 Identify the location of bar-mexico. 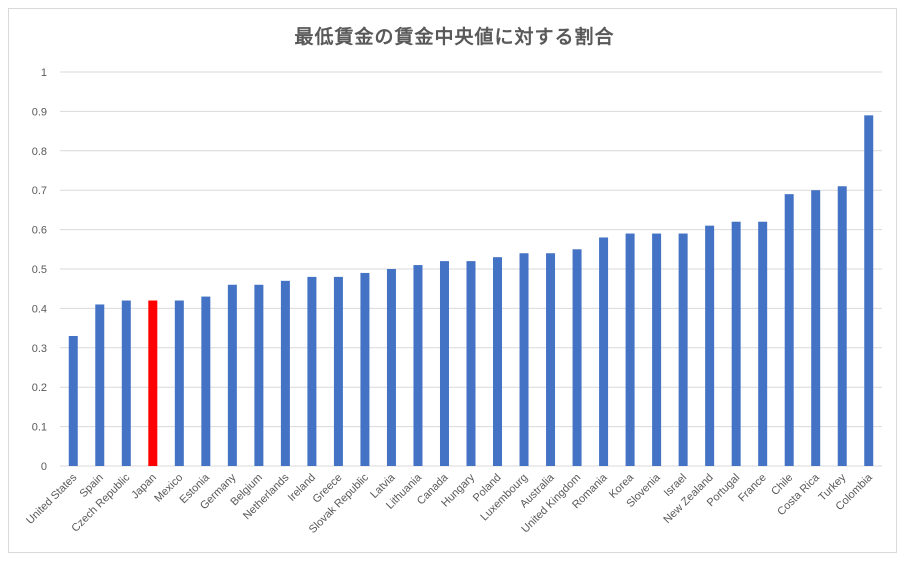
(179, 383).